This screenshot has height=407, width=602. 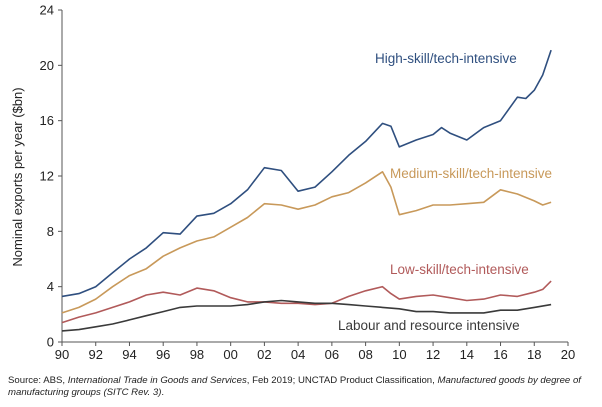 What do you see at coordinates (429, 325) in the screenshot?
I see `series-label-3: Labour and resource intensive` at bounding box center [429, 325].